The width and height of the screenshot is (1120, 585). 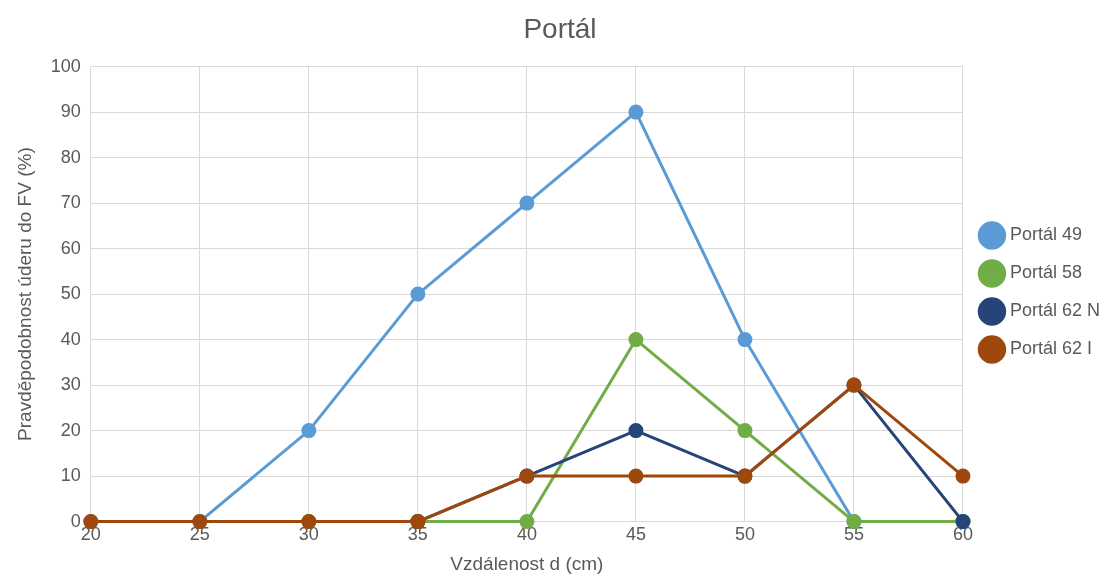 I want to click on x-tick-label: 30, so click(x=308, y=534).